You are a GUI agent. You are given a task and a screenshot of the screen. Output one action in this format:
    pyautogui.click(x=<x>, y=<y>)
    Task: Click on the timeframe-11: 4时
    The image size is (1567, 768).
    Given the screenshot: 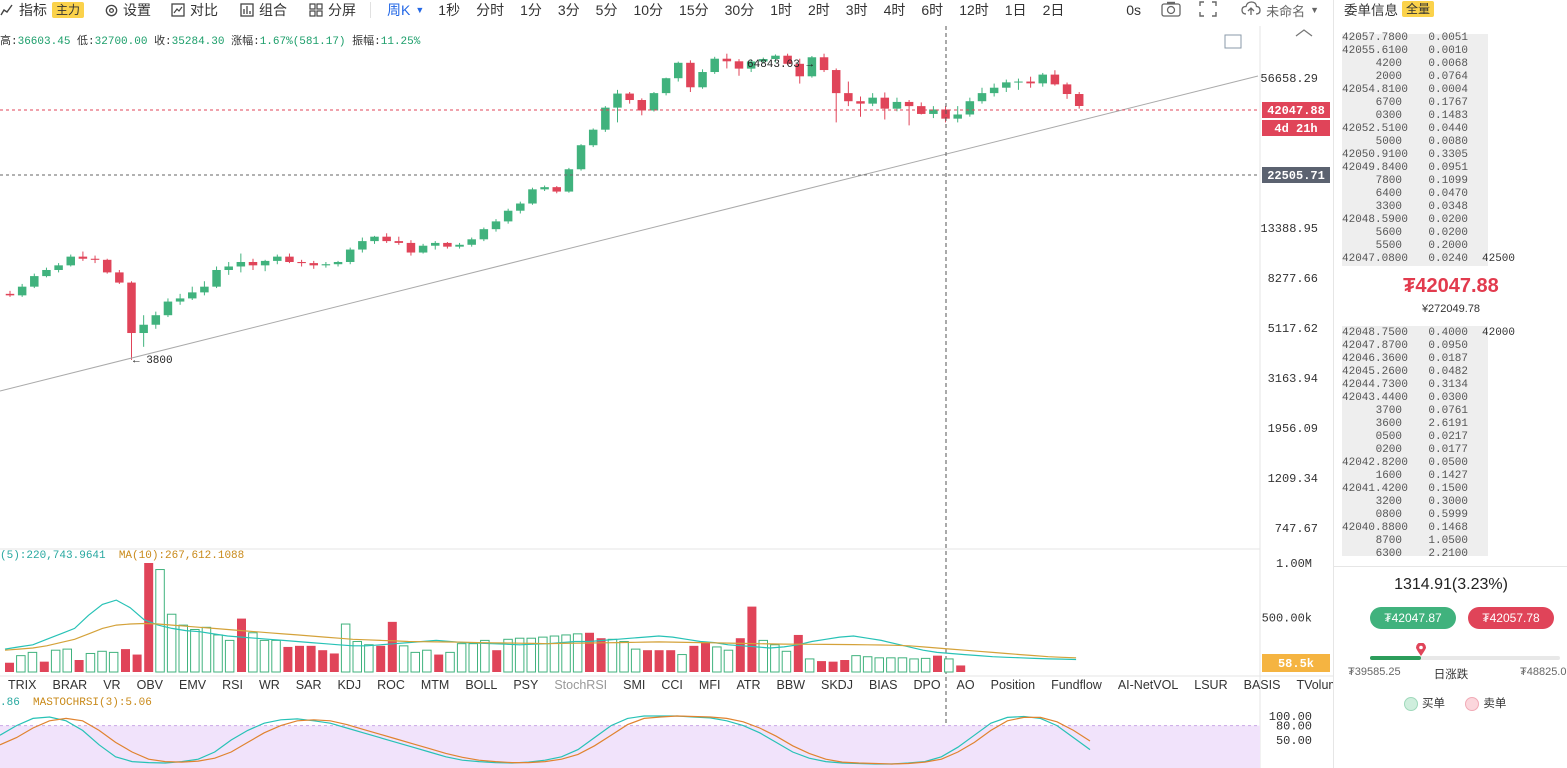 What is the action you would take?
    pyautogui.click(x=894, y=10)
    